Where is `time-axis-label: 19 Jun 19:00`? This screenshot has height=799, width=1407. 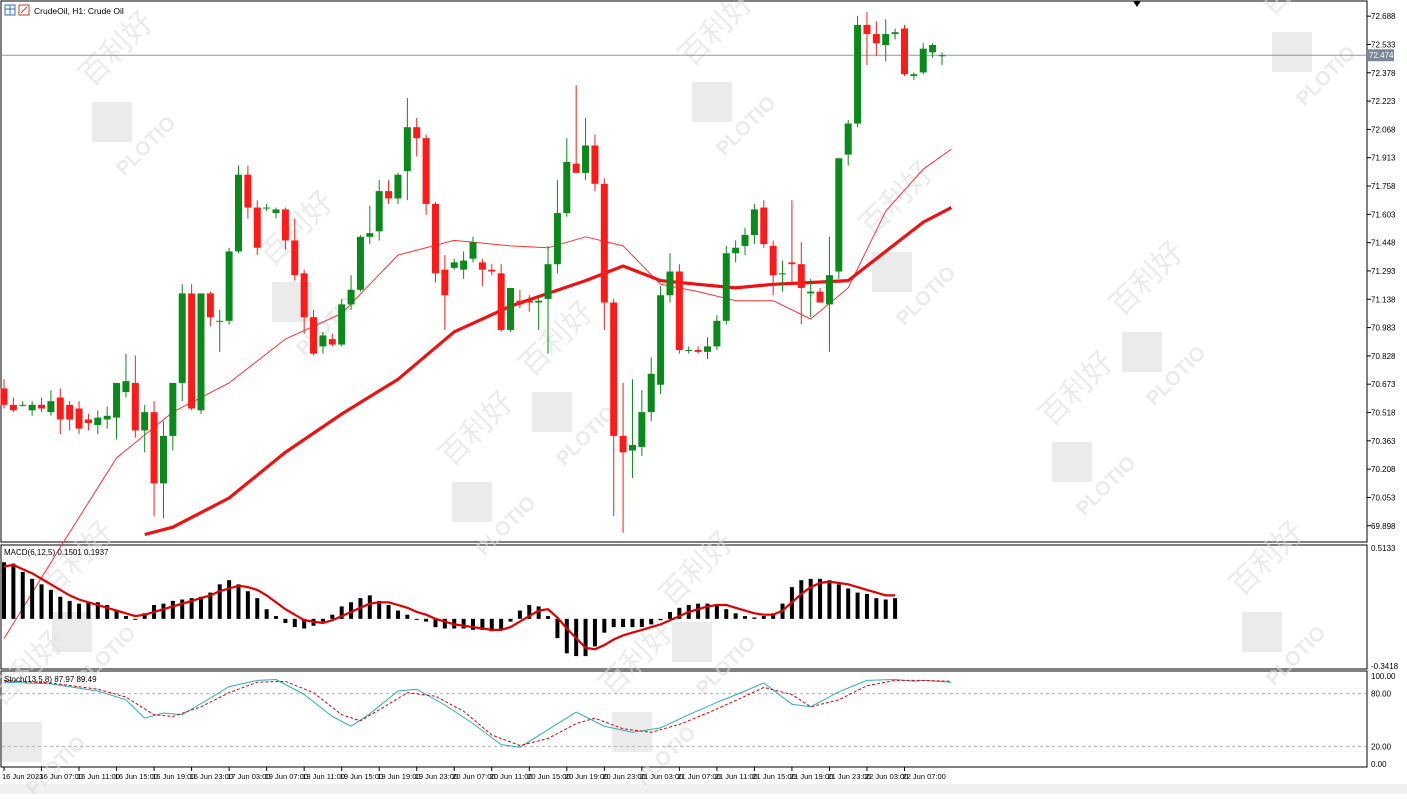 time-axis-label: 19 Jun 19:00 is located at coordinates (398, 776).